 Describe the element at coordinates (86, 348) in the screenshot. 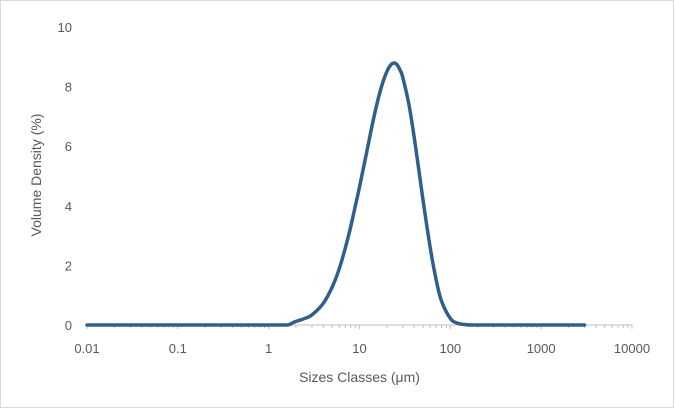

I see `x-tick-label: 0.01` at that location.